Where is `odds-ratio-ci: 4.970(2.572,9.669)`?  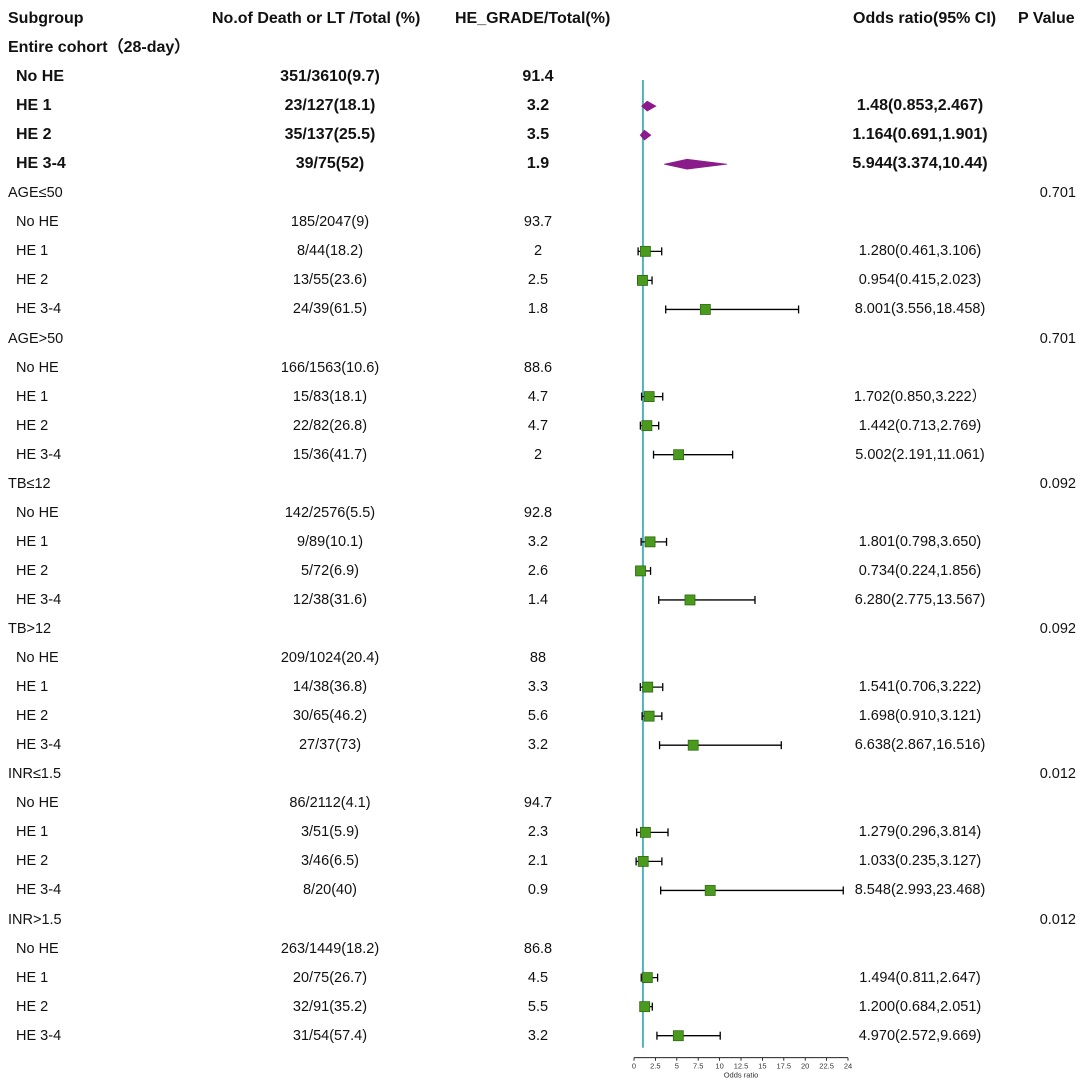 odds-ratio-ci: 4.970(2.572,9.669) is located at coordinates (920, 1035).